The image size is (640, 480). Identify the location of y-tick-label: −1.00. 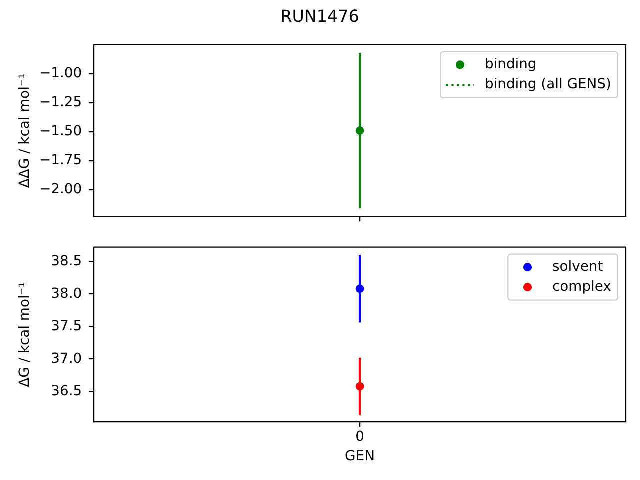
(61, 74).